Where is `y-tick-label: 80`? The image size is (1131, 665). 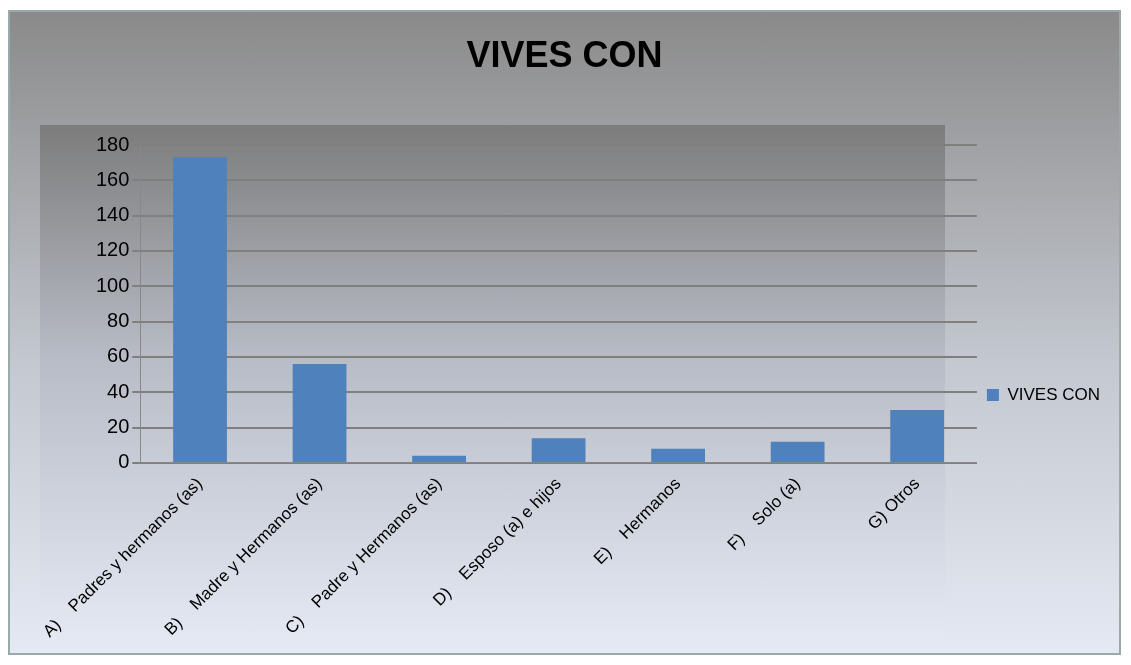 y-tick-label: 80 is located at coordinates (118, 320).